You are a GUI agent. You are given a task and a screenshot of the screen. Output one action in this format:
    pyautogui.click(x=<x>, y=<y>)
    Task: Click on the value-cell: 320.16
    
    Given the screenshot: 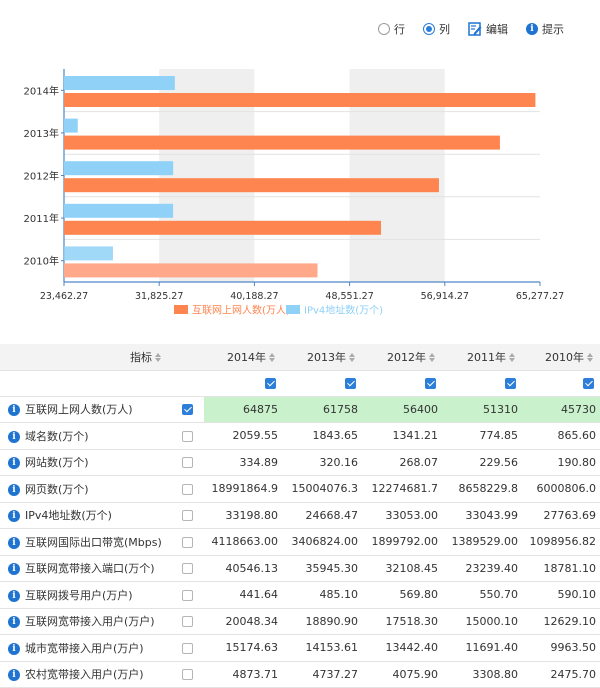 What is the action you would take?
    pyautogui.click(x=322, y=462)
    